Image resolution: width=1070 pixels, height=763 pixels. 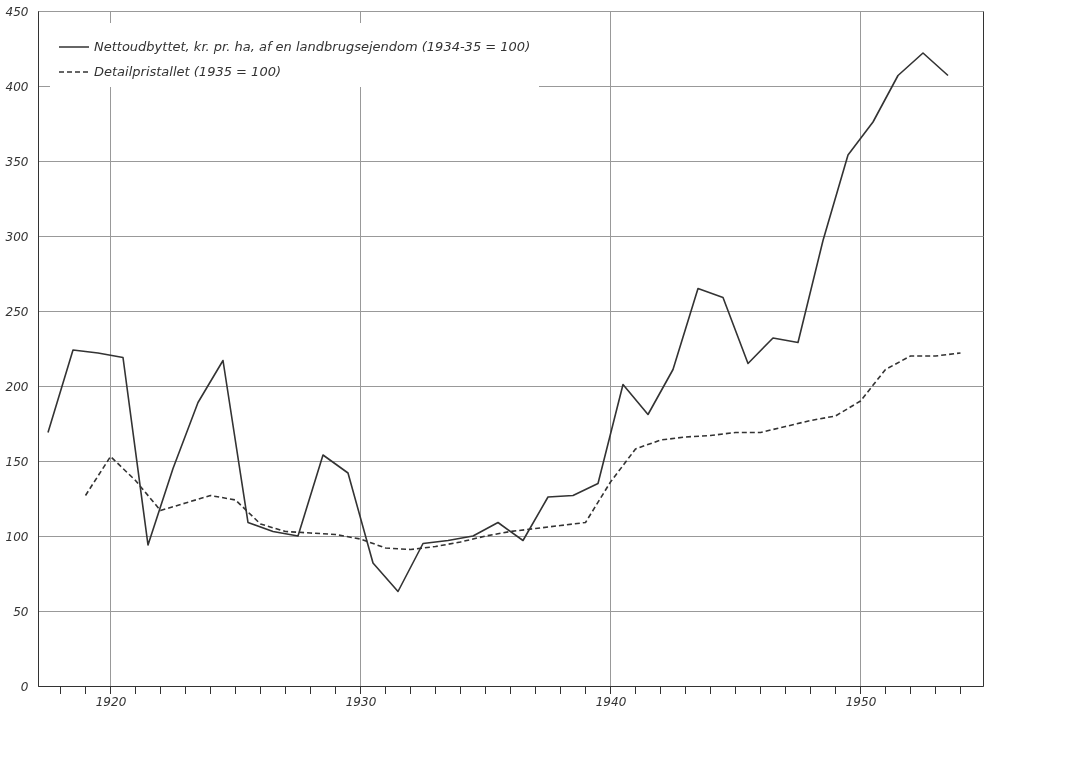 What do you see at coordinates (17, 161) in the screenshot?
I see `y-tick-label: 350` at bounding box center [17, 161].